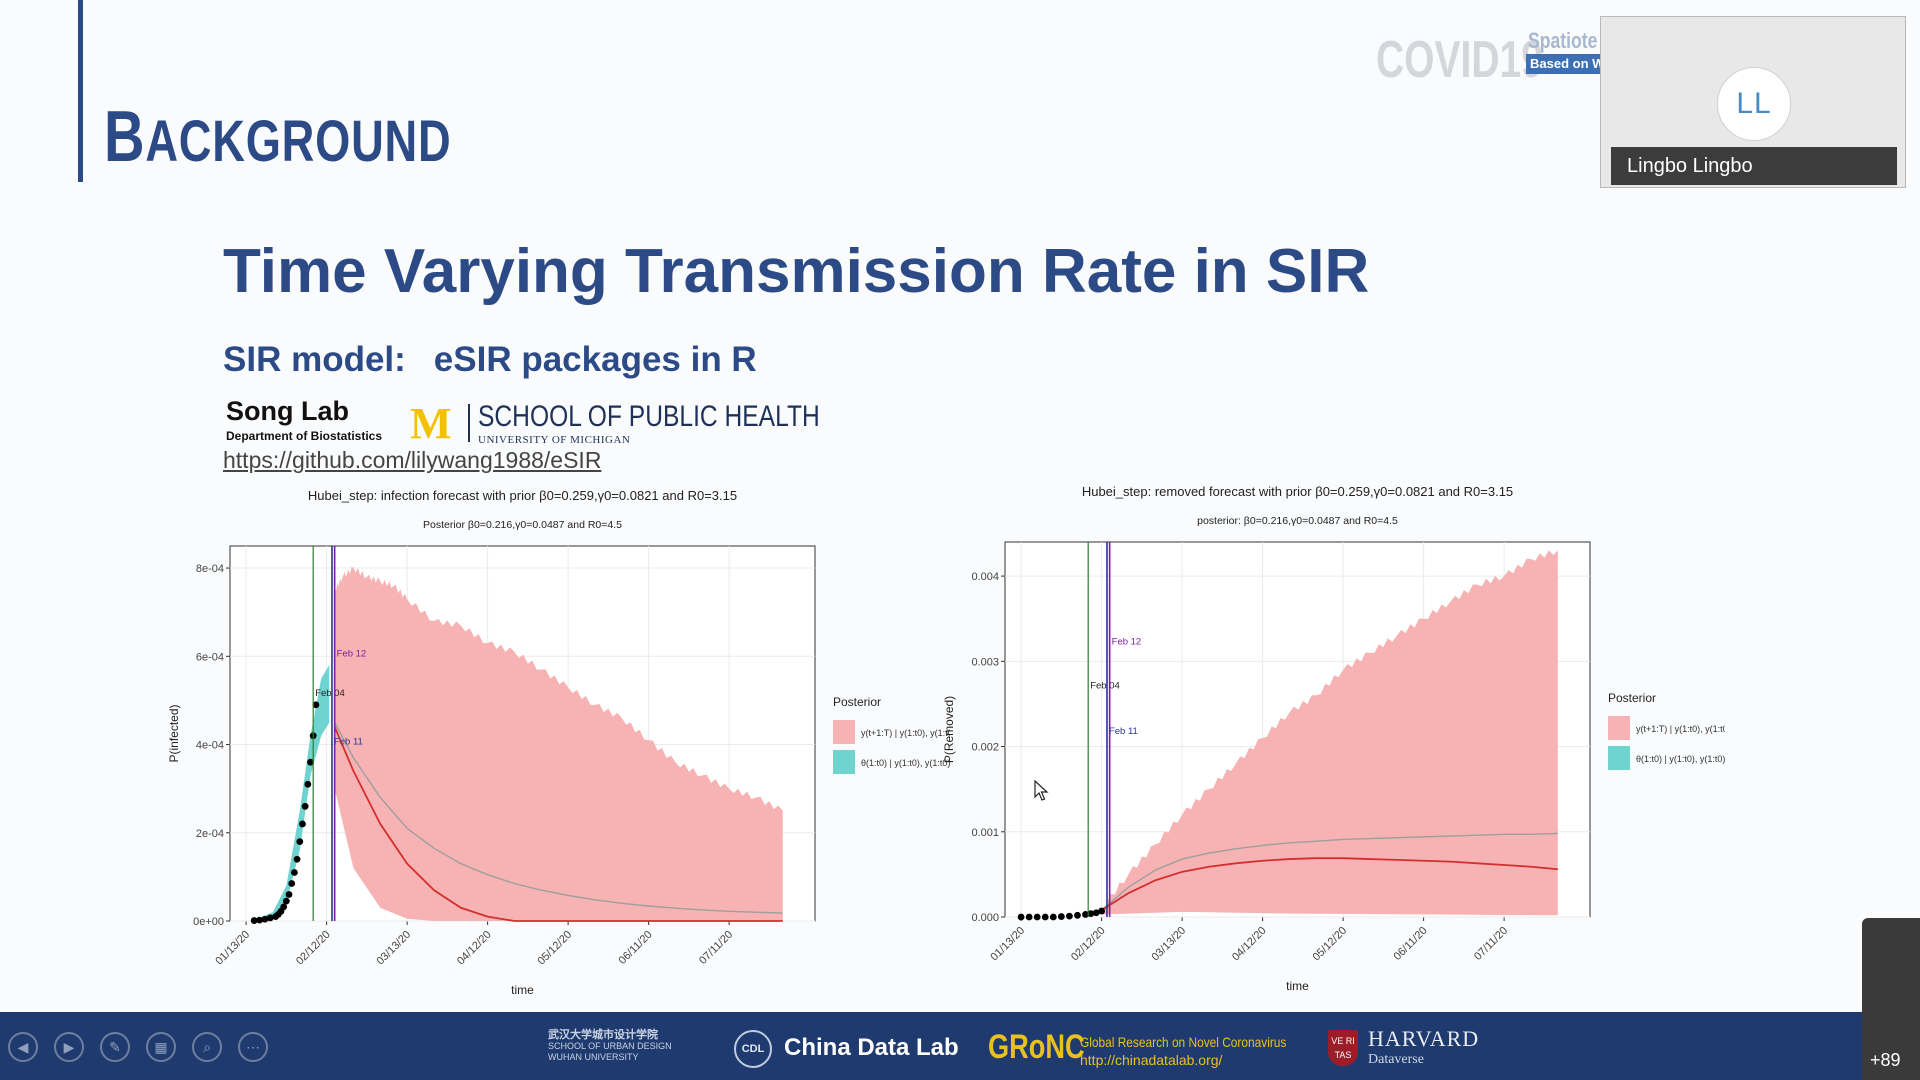  I want to click on y-tick-label: 6e-04, so click(210, 657).